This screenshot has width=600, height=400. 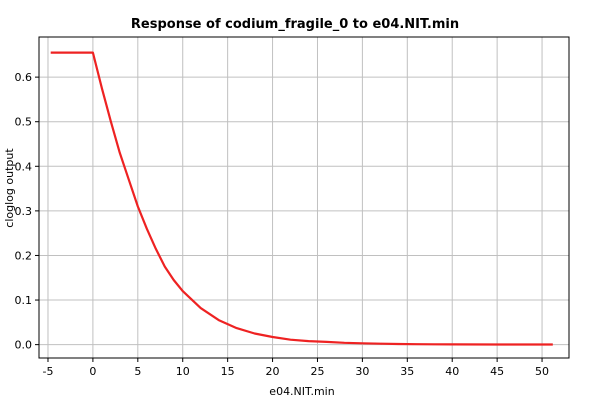 I want to click on x-tick-label: 10, so click(x=183, y=371).